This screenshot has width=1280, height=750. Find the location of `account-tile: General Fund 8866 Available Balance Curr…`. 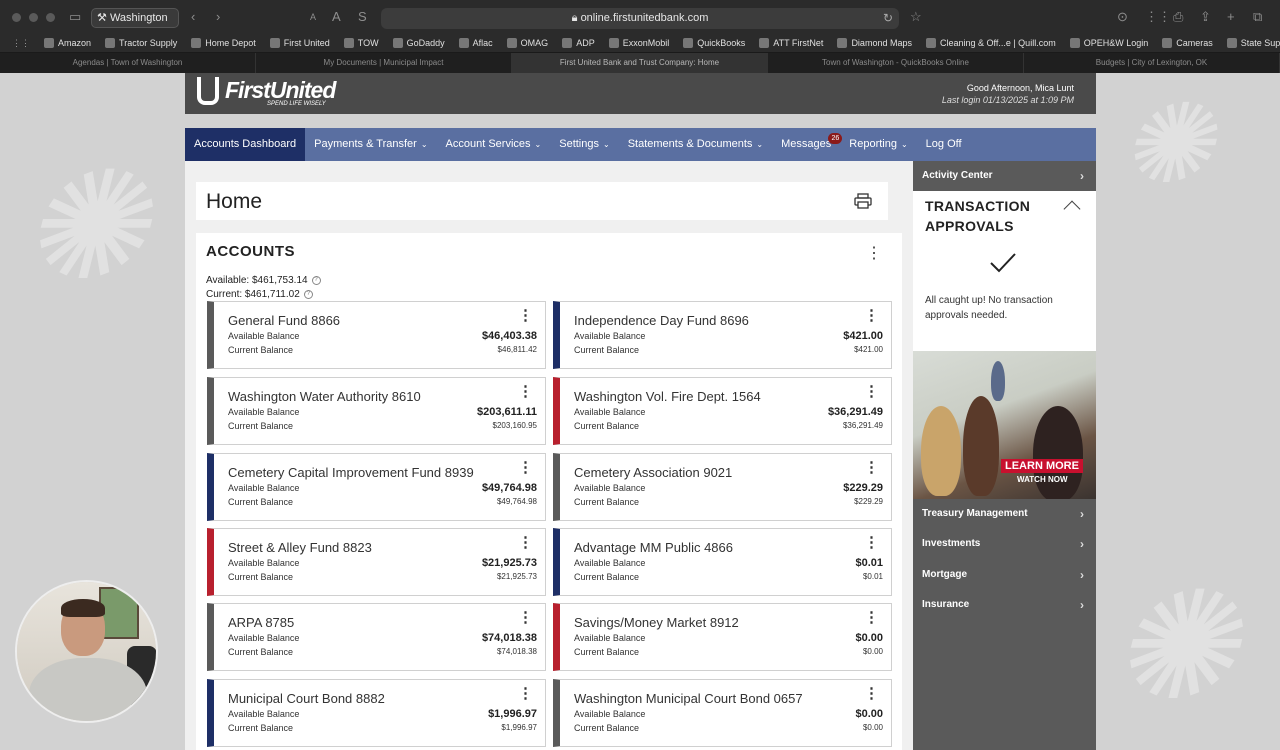

account-tile: General Fund 8866 Available Balance Curr… is located at coordinates (376, 335).